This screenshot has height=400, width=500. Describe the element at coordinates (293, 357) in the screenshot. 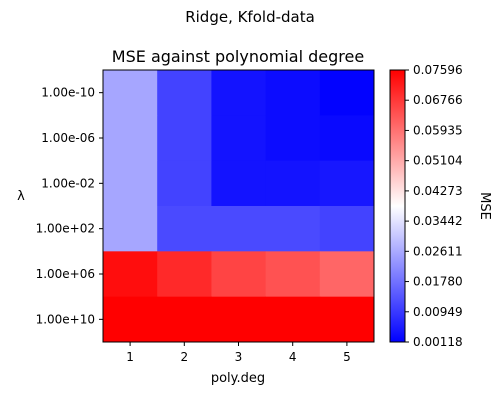

I see `x-tick-label: 4` at that location.